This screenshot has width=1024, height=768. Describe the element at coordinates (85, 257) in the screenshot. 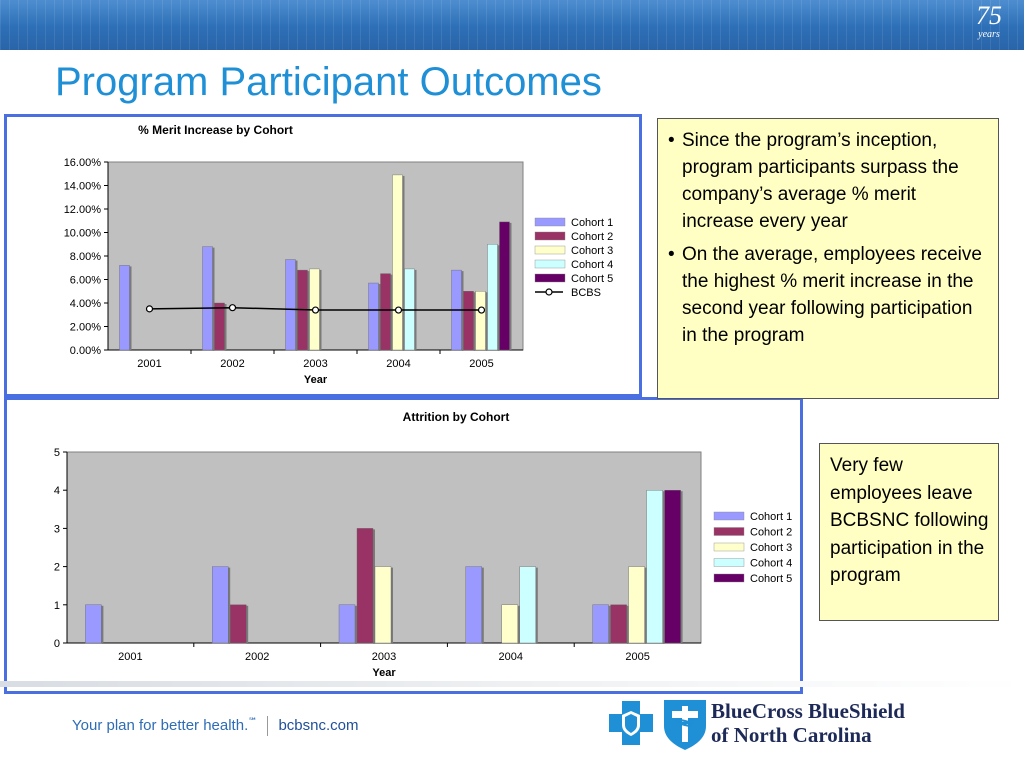

I see `y-tick-label: 8.00%` at that location.